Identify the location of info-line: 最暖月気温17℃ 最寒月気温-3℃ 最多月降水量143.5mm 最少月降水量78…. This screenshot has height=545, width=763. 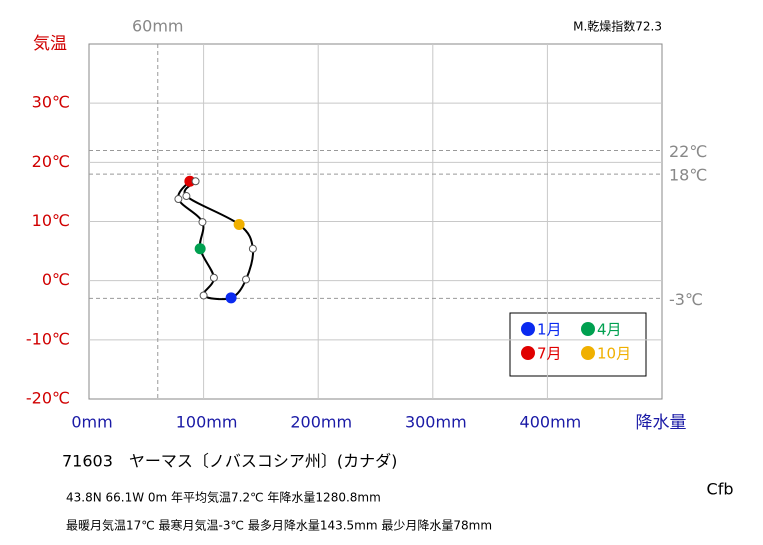
(279, 525).